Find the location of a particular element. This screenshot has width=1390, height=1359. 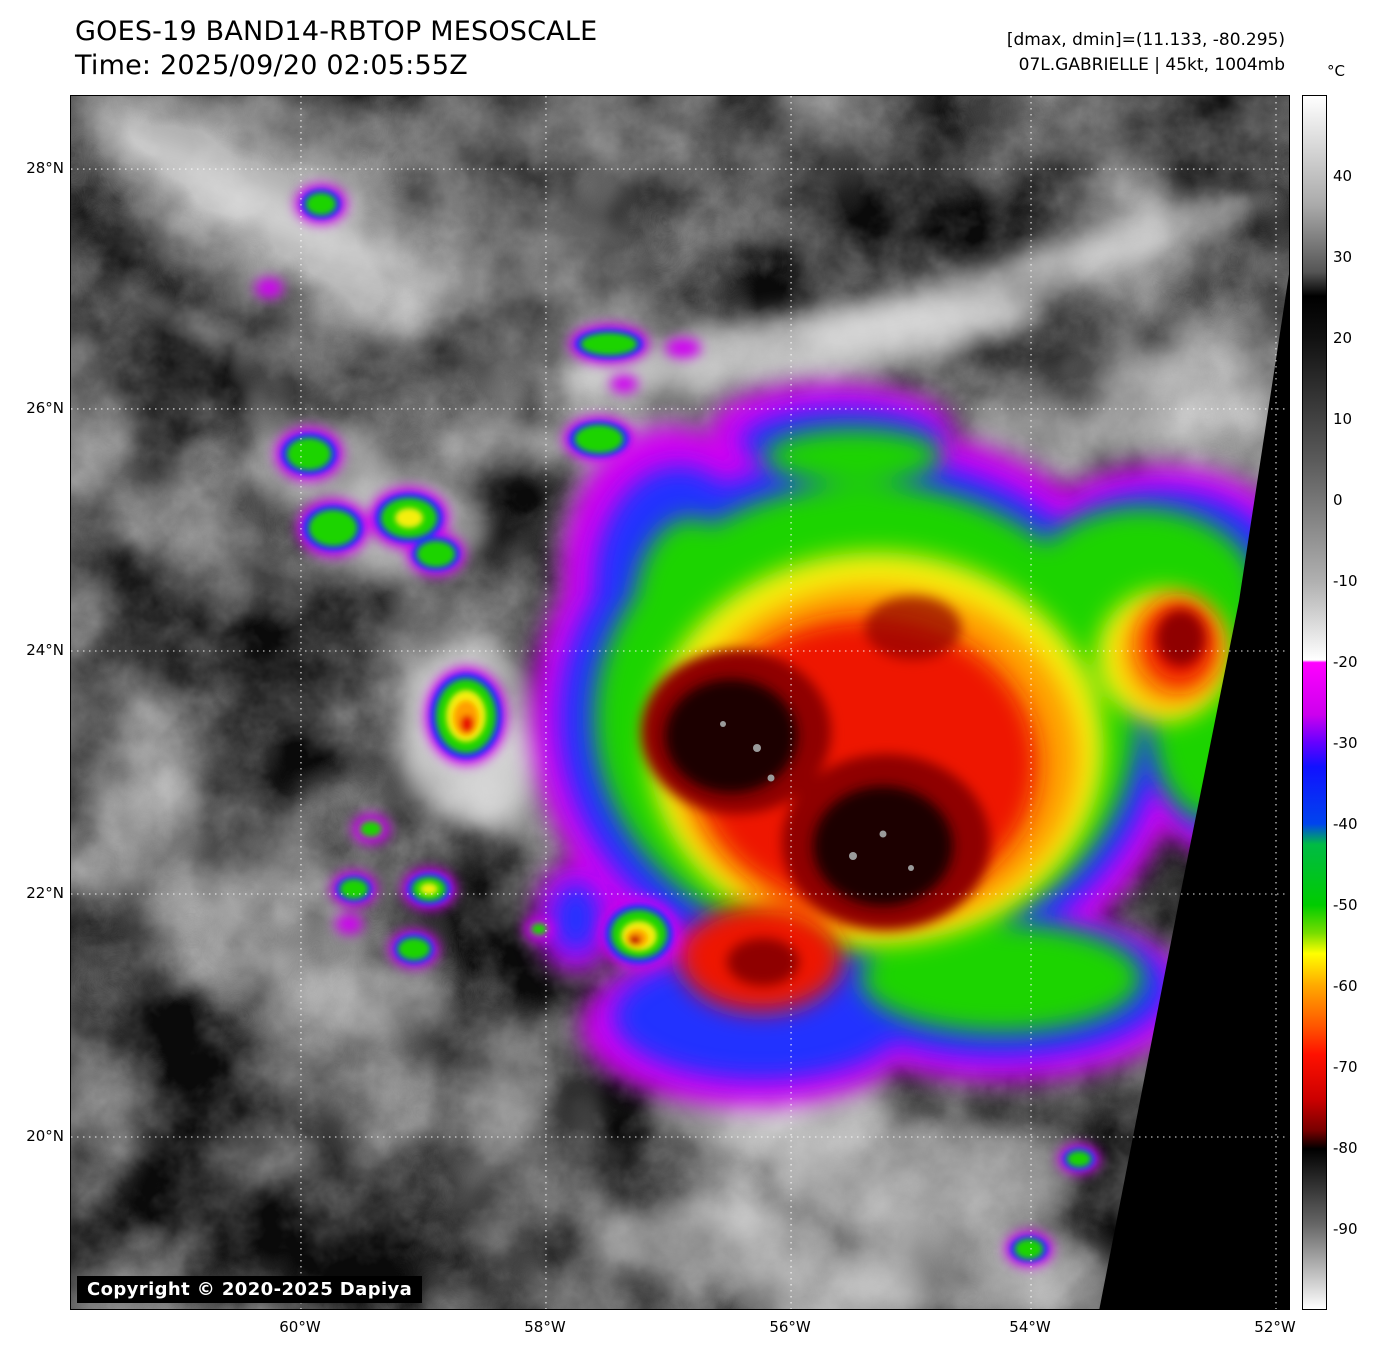

x-axis-label: 54°W is located at coordinates (1030, 1327).